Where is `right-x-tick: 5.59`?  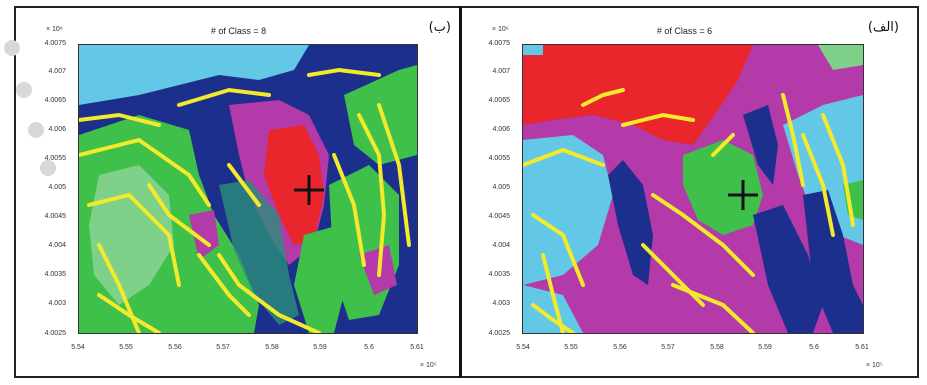
right-x-tick: 5.59 is located at coordinates (765, 347).